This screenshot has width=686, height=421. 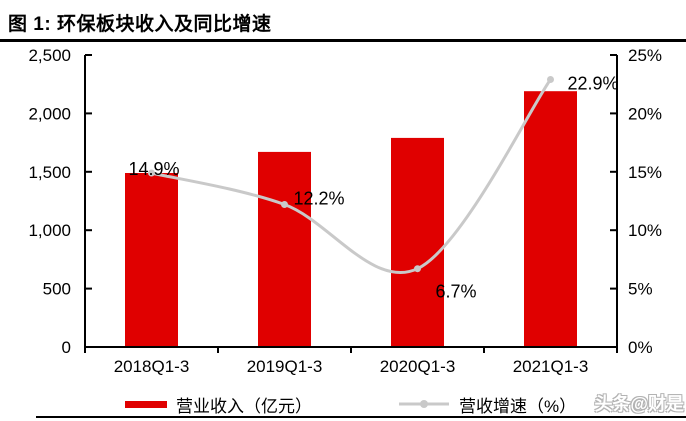 What do you see at coordinates (518, 406) in the screenshot?
I see `legend-label-growth: 营收增速（%）` at bounding box center [518, 406].